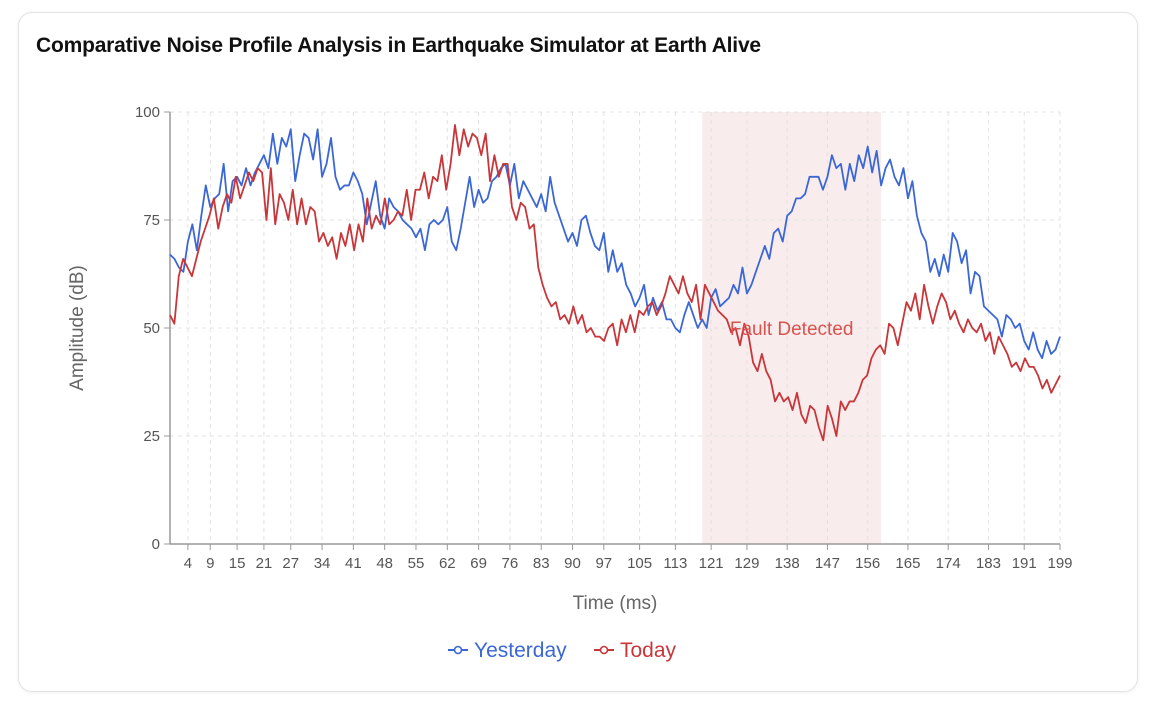  I want to click on y-tick-label: 25, so click(151, 436).